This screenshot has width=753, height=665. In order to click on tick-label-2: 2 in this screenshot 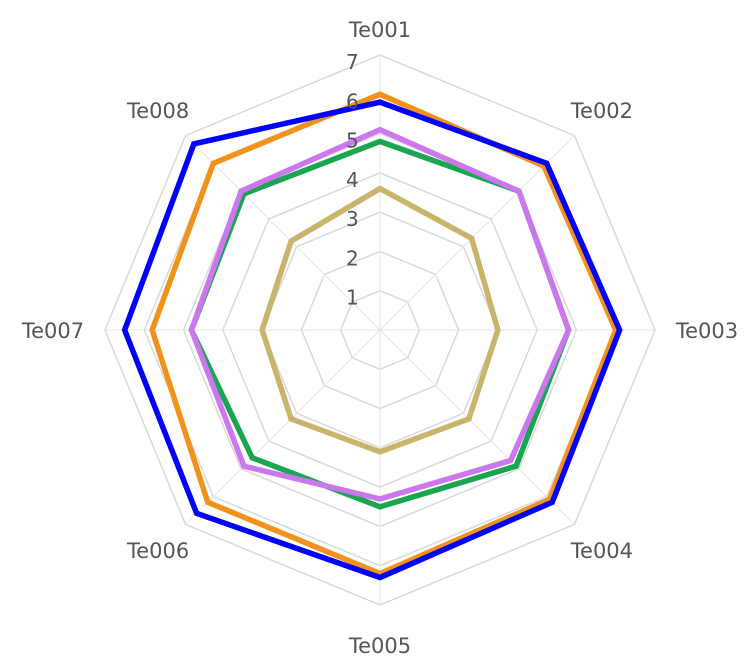, I will do `click(352, 258)`.